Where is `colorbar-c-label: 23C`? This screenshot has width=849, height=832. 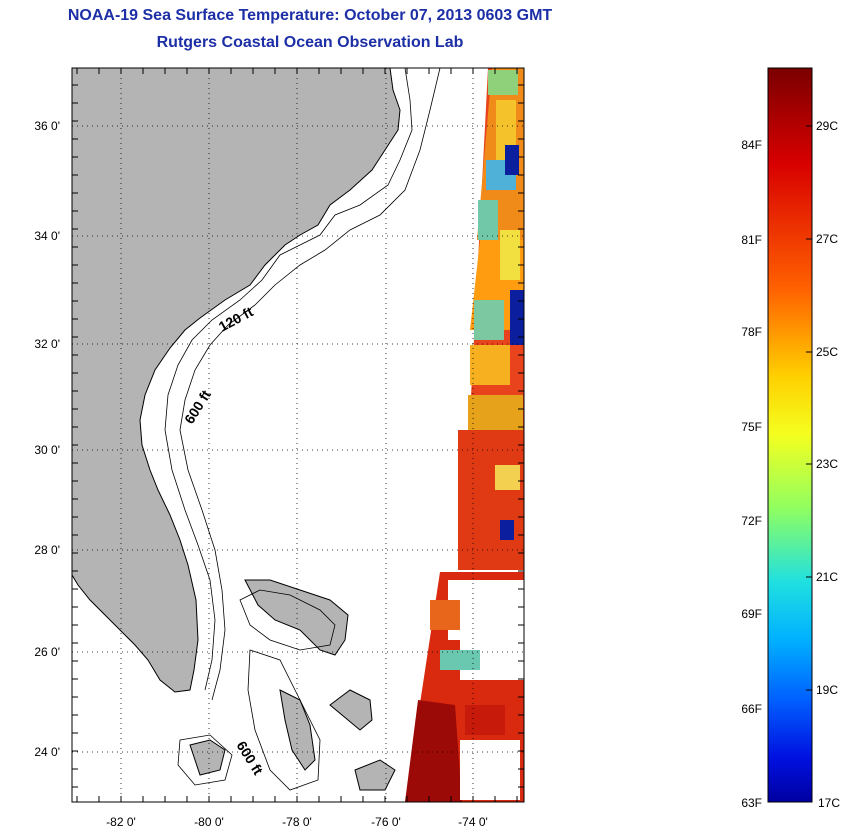 colorbar-c-label: 23C is located at coordinates (827, 464).